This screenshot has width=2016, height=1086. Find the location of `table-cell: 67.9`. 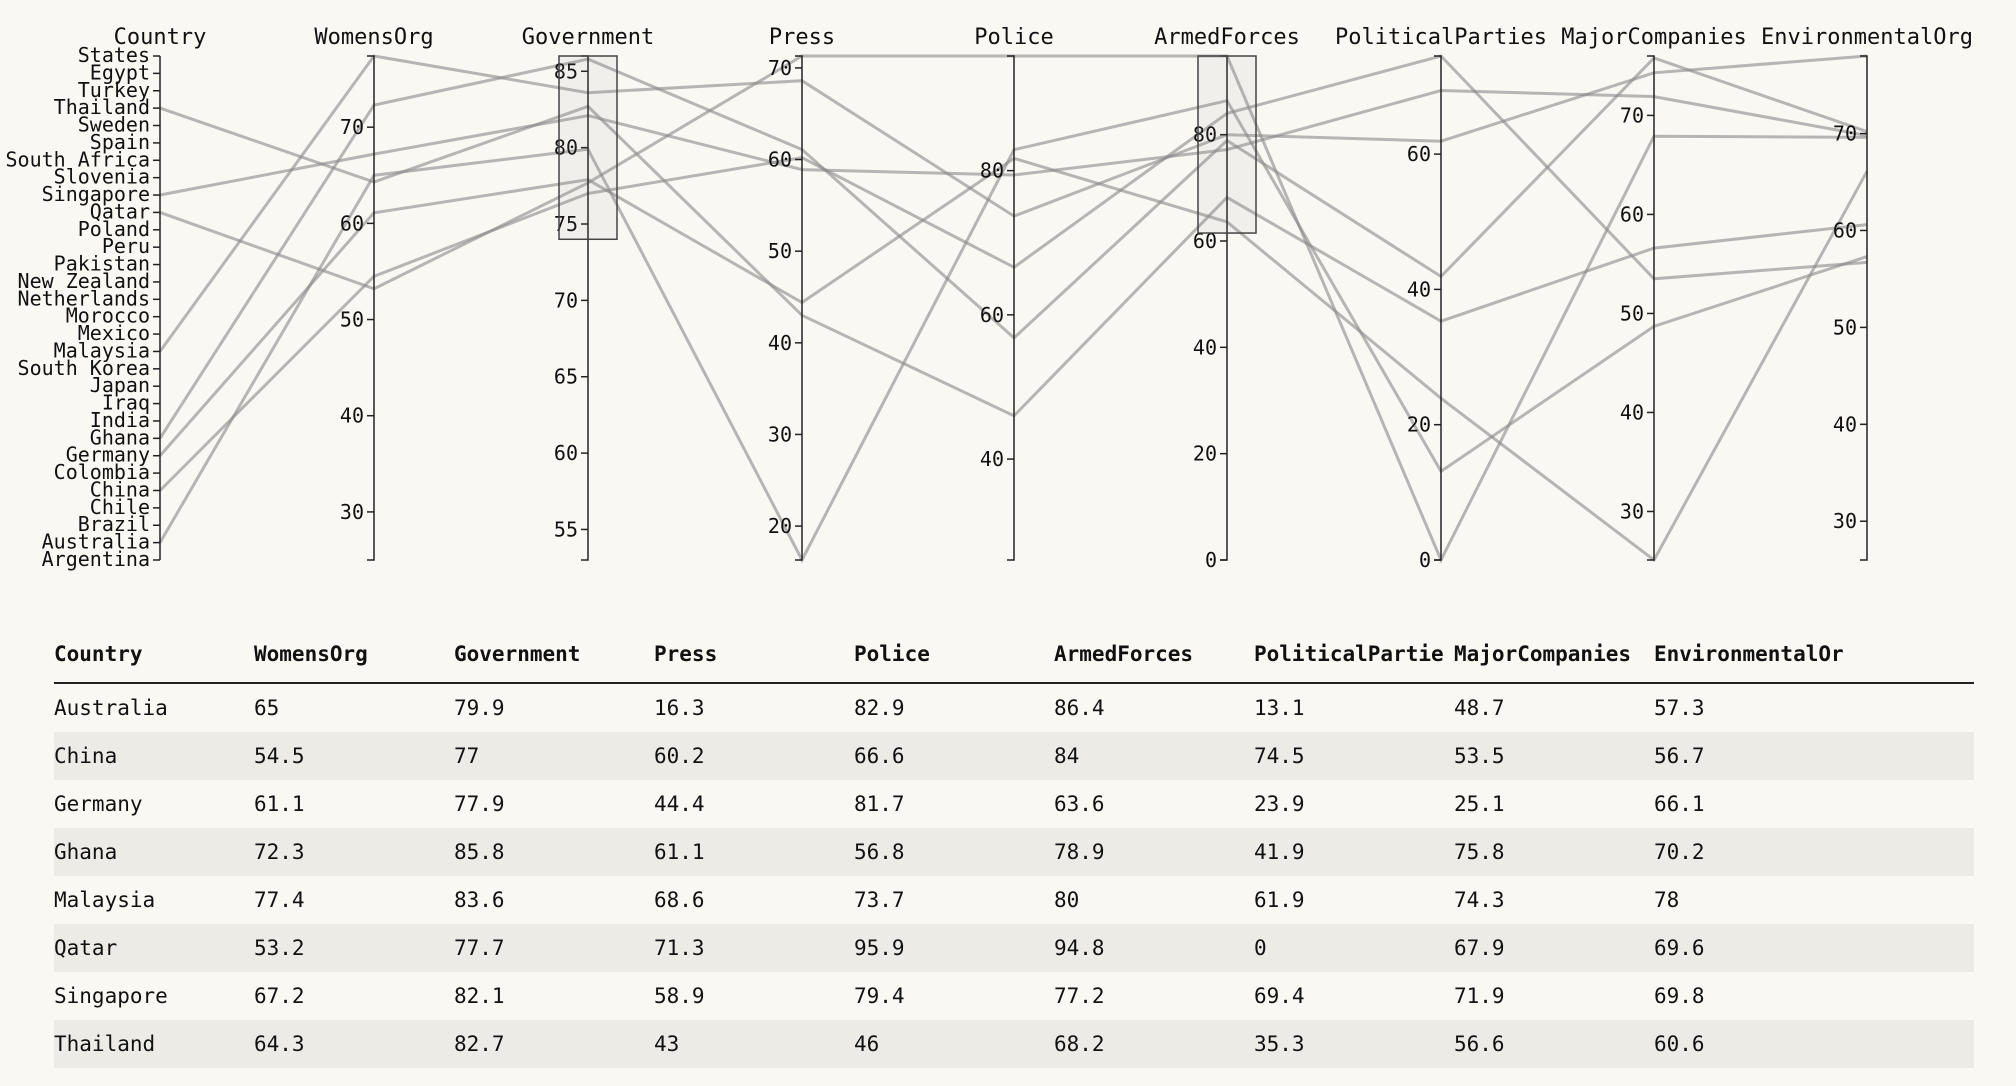

table-cell: 67.9 is located at coordinates (1479, 948).